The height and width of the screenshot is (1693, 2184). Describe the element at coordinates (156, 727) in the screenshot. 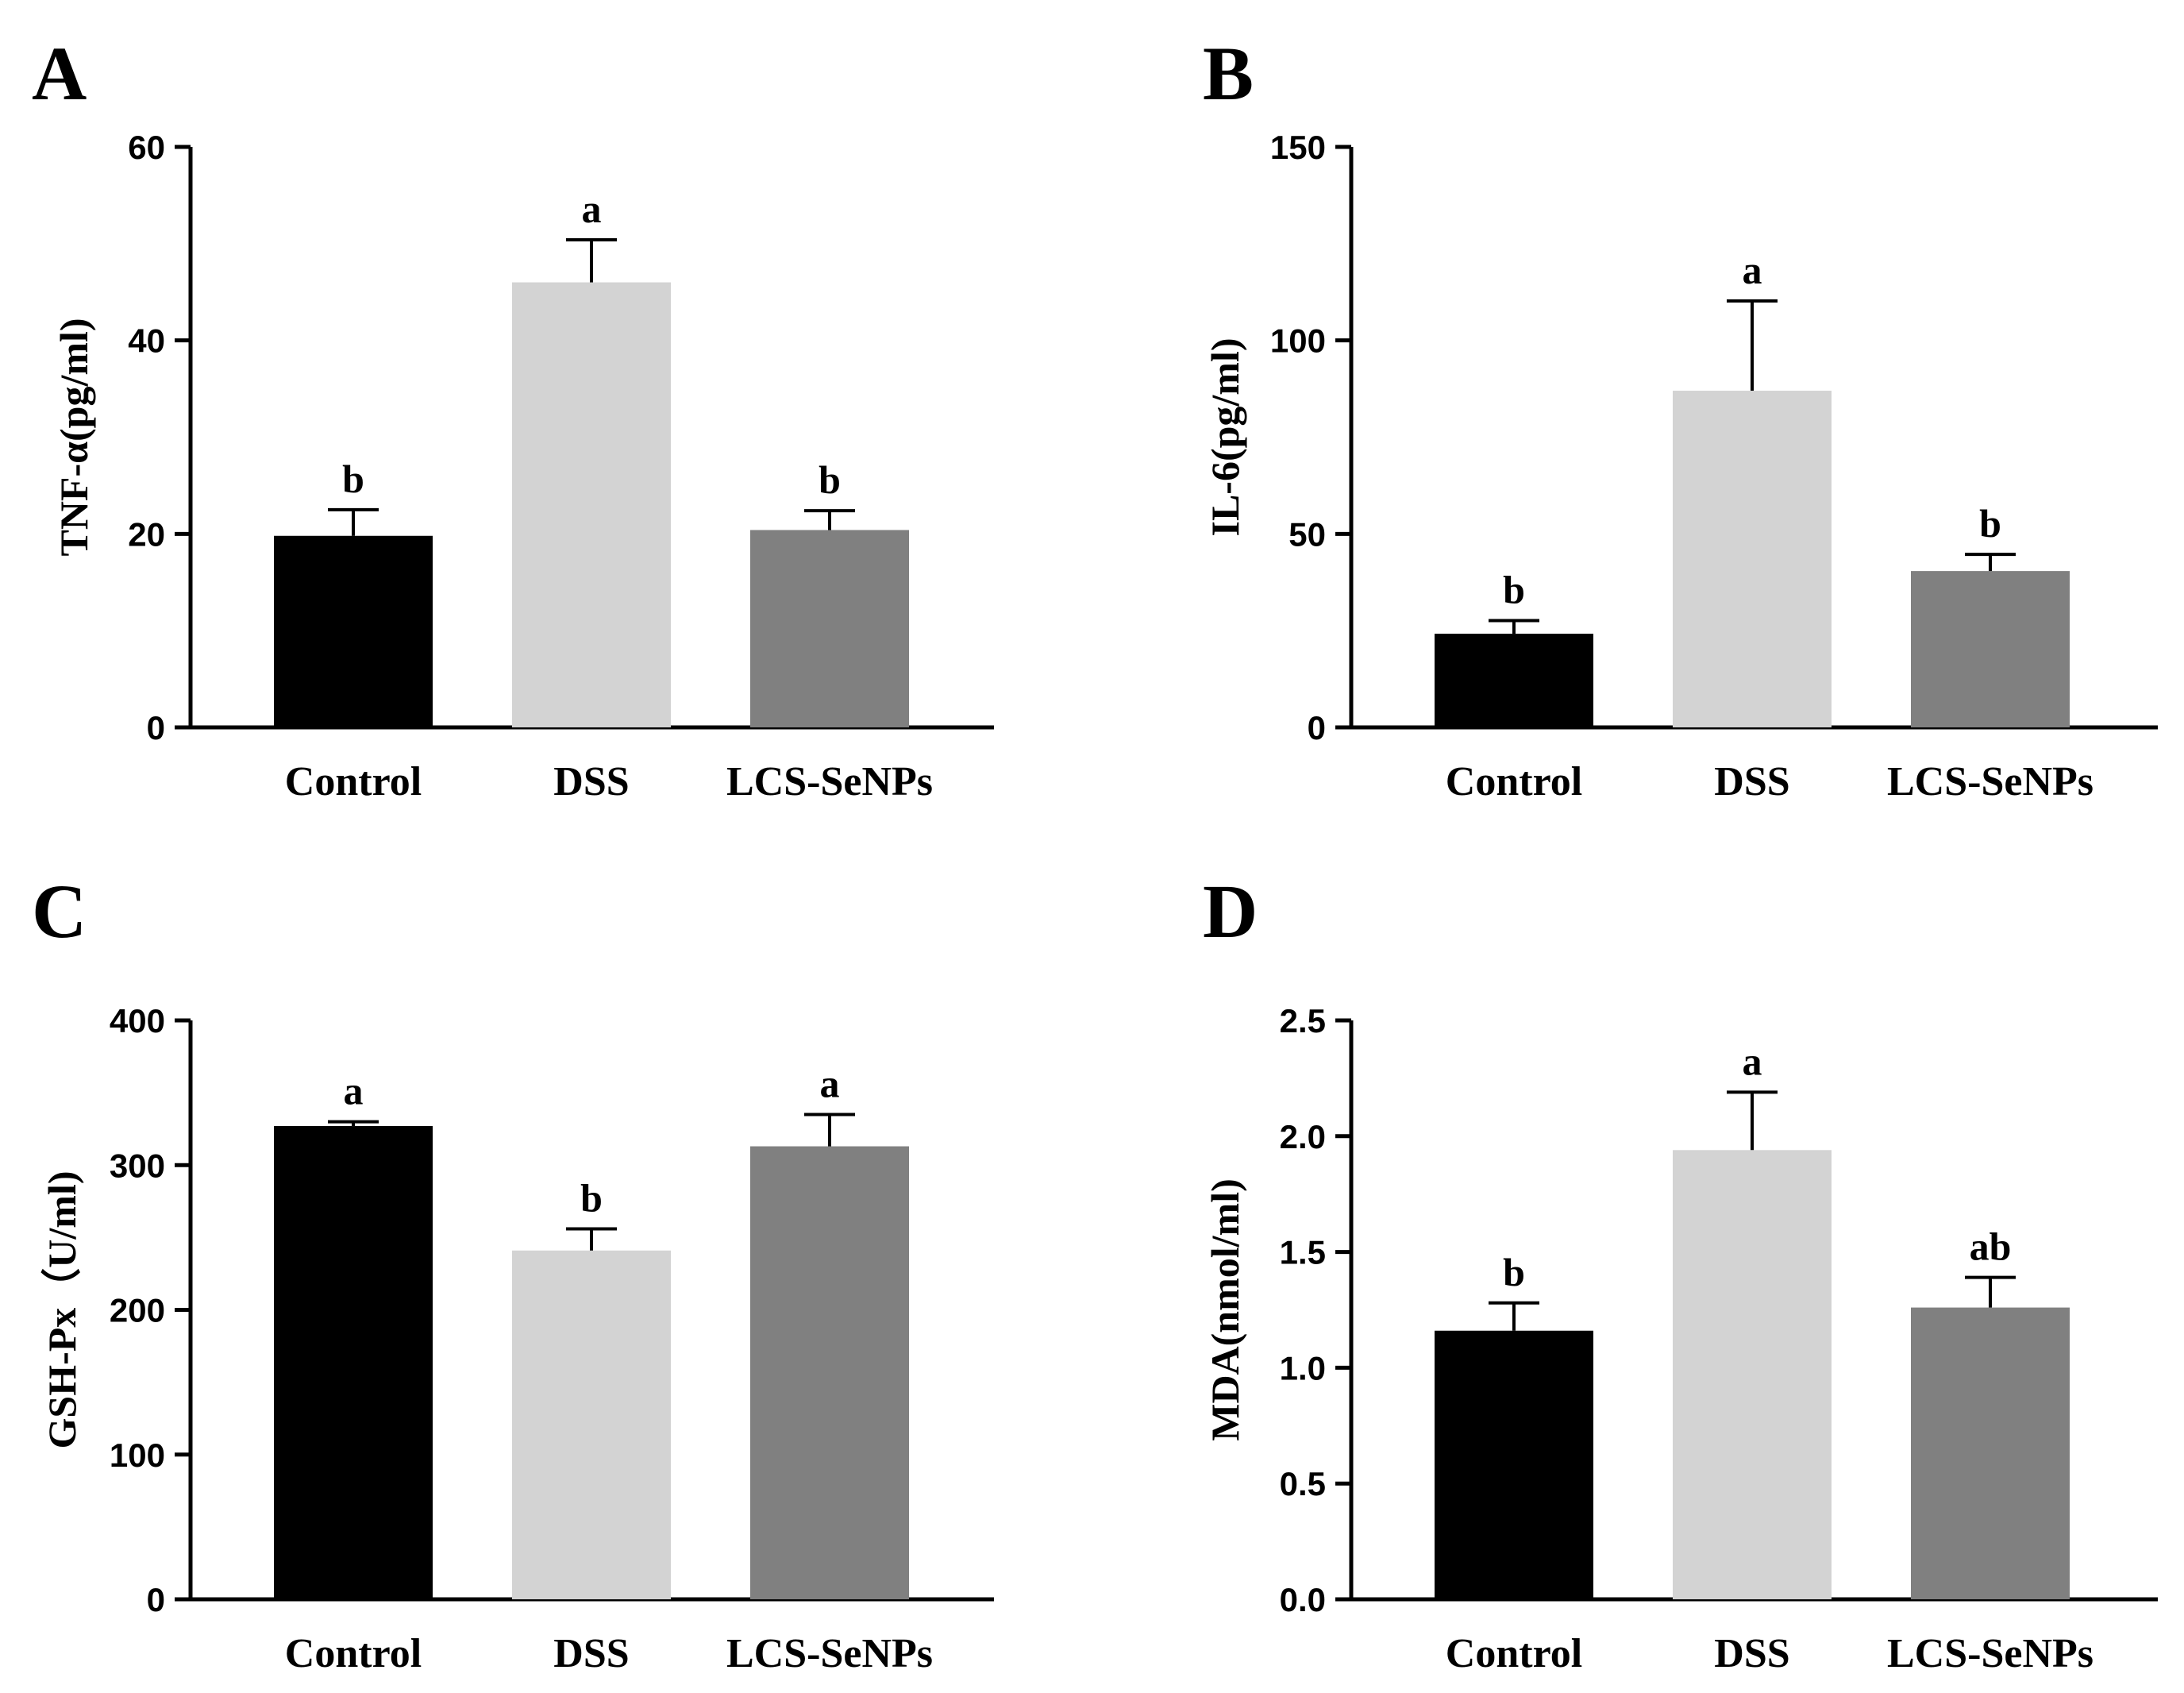

I see `panel-a-y-tick-label: 0` at that location.